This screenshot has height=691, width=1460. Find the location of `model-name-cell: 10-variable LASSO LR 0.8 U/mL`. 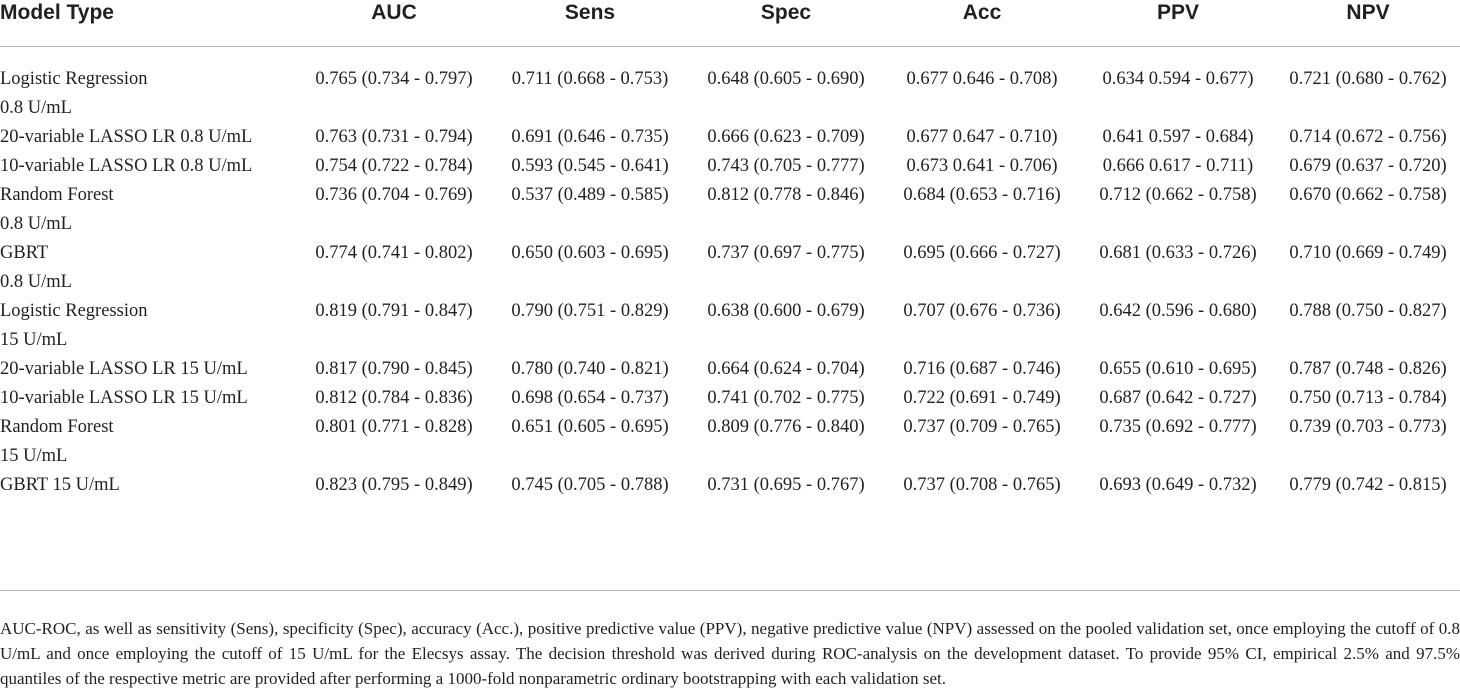

model-name-cell: 10-variable LASSO LR 0.8 U/mL is located at coordinates (148, 166).